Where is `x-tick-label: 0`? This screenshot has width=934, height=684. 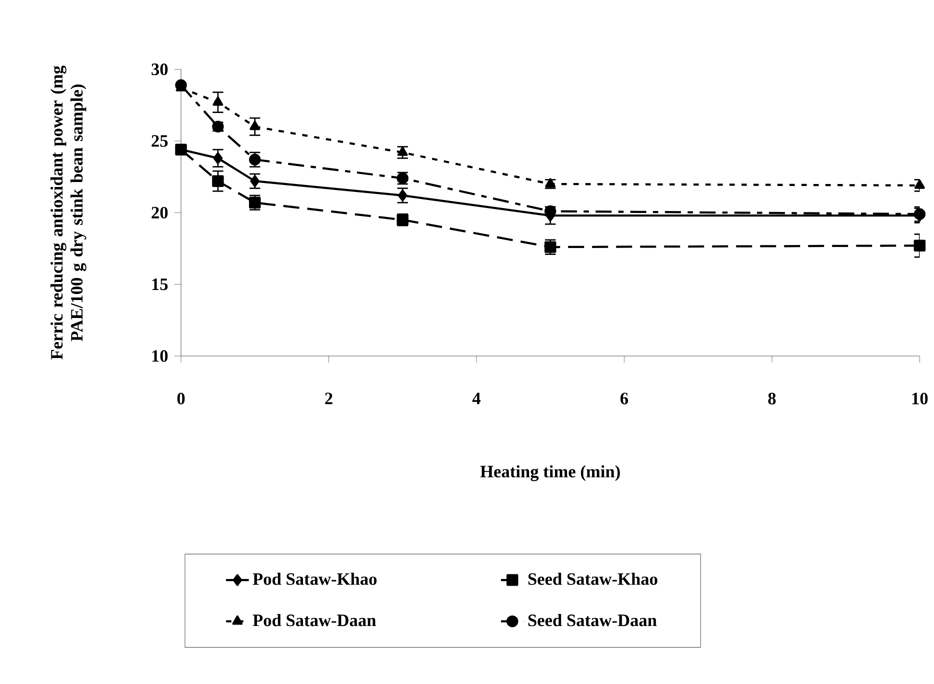
x-tick-label: 0 is located at coordinates (181, 398).